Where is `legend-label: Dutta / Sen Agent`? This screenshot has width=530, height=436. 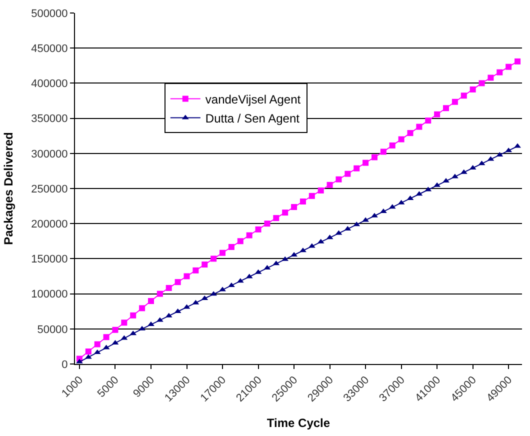
legend-label: Dutta / Sen Agent is located at coordinates (252, 118).